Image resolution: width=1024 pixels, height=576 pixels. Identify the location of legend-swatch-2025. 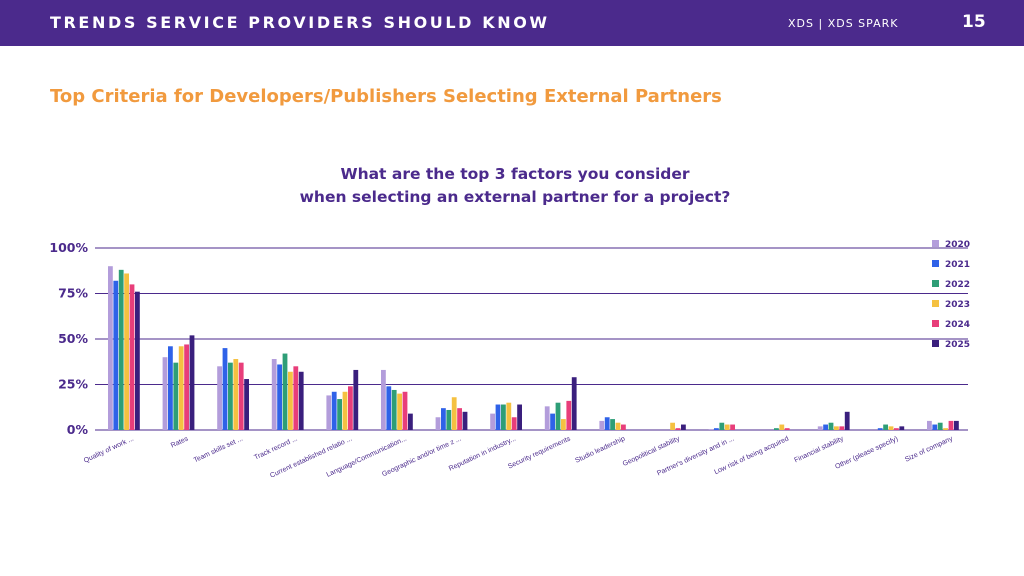
(935, 343).